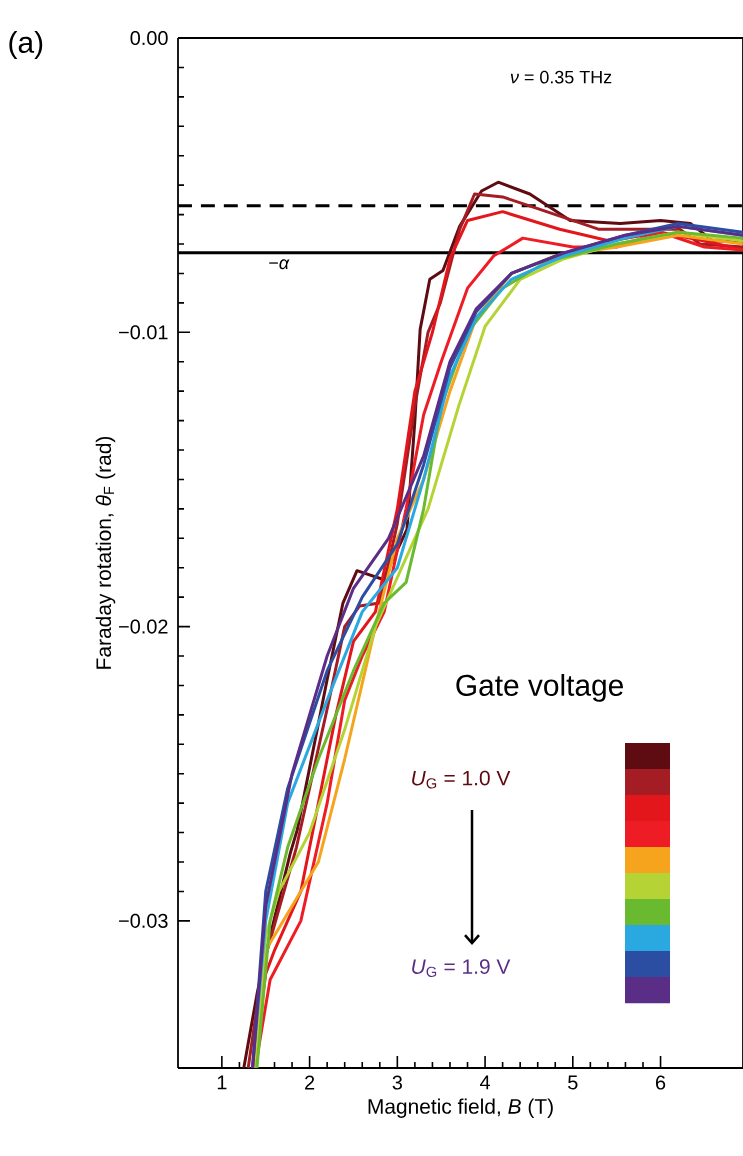 The width and height of the screenshot is (743, 1156). I want to click on annotation: U$_{G}$ = 1.0 V, so click(461, 779).